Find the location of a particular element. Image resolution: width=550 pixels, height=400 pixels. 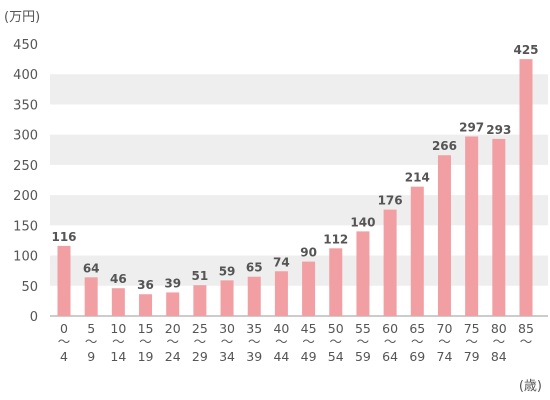

data-label: 297 is located at coordinates (471, 127).